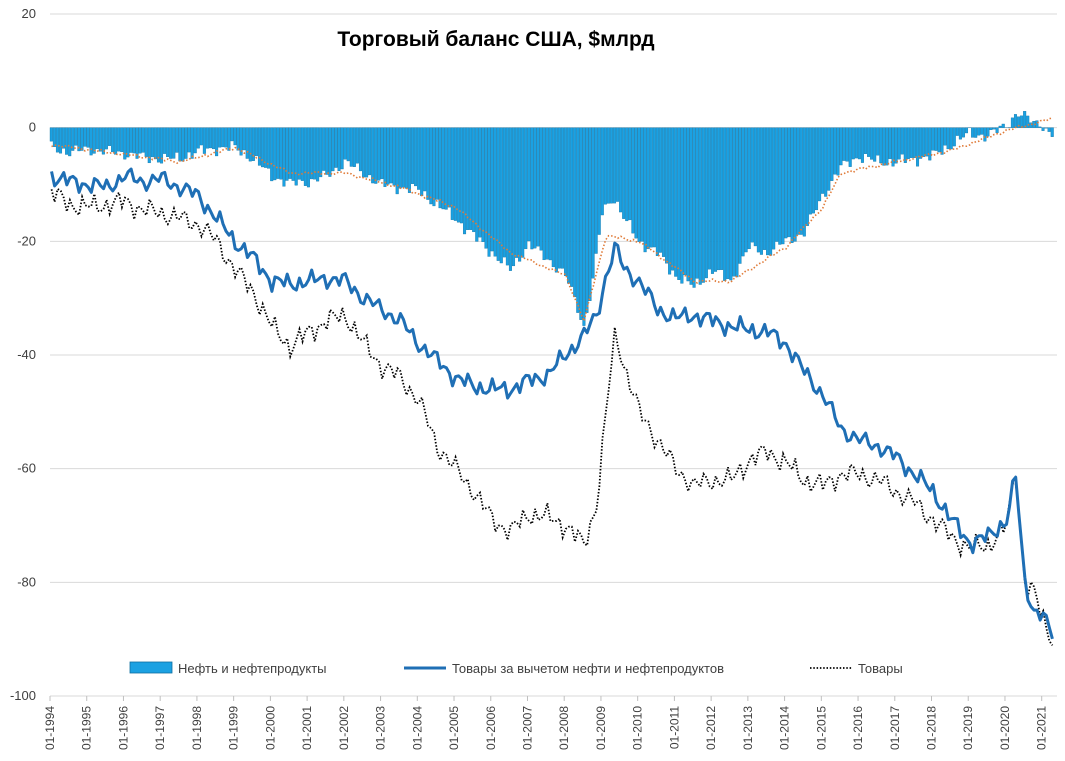 Image resolution: width=1065 pixels, height=761 pixels. I want to click on x-tick-label: 01-1995, so click(87, 728).